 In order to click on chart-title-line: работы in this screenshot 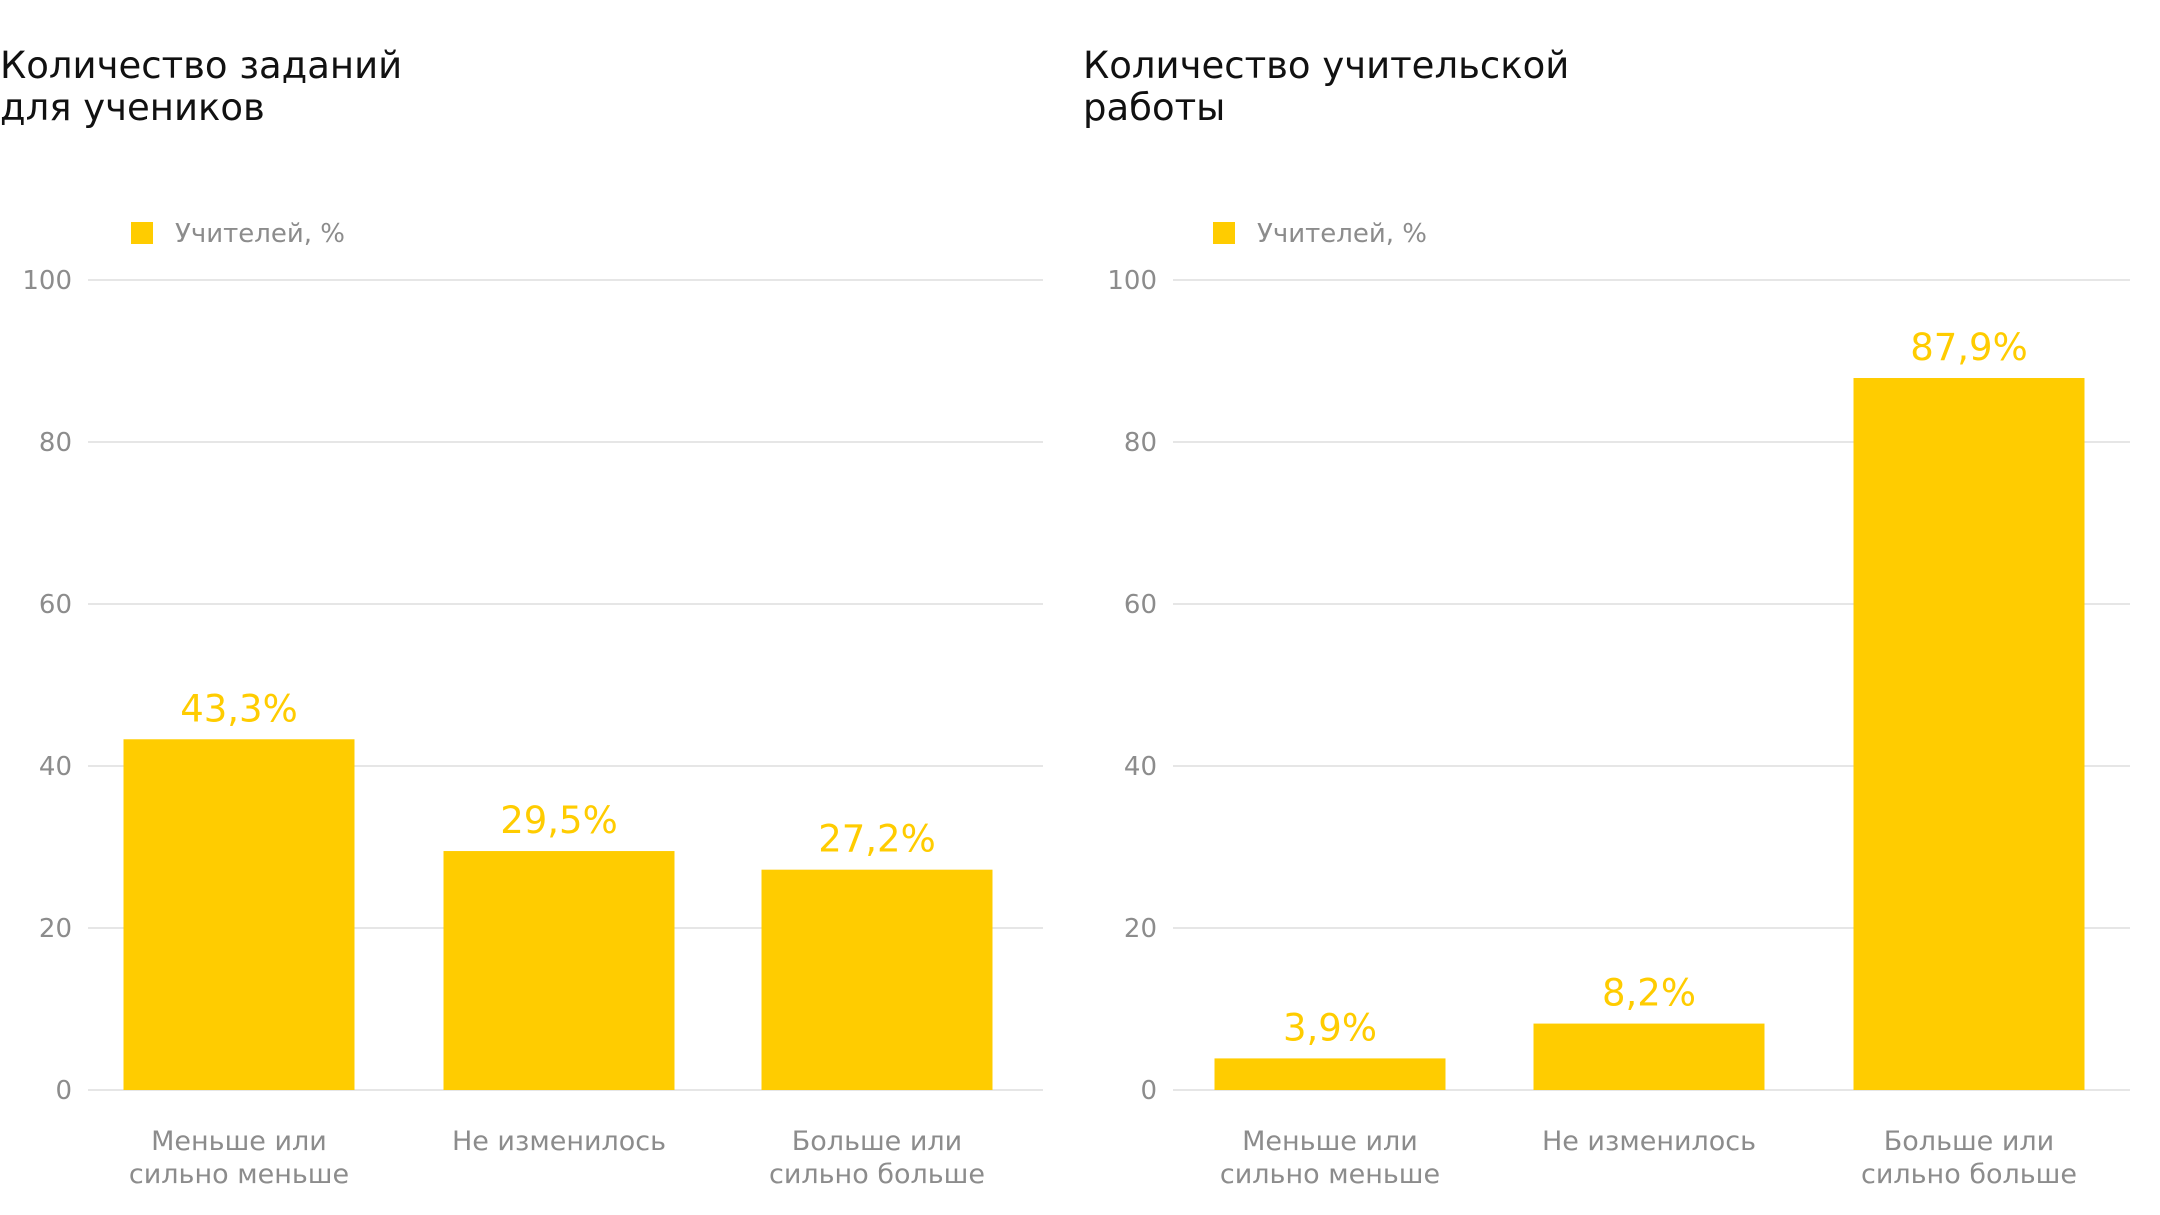, I will do `click(1154, 107)`.